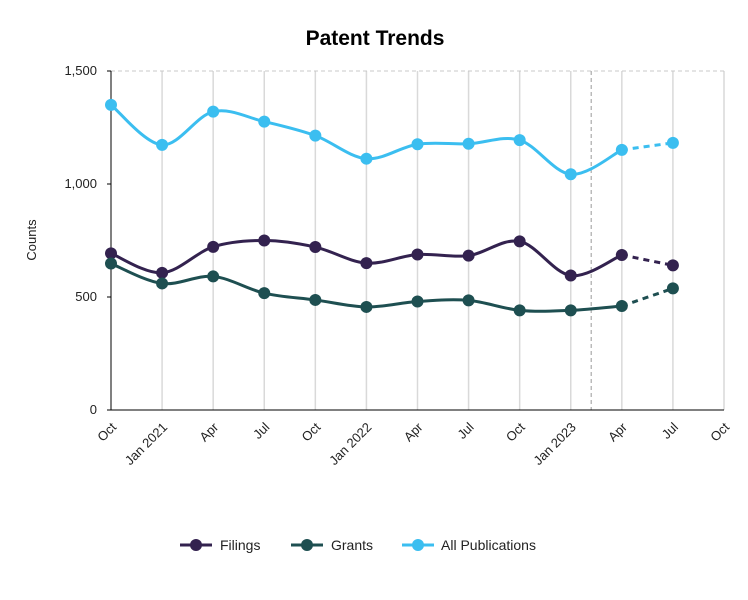  I want to click on y-tick-label: 1,000, so click(80, 183).